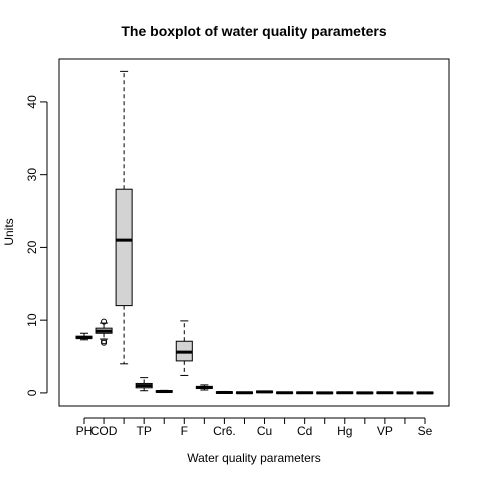 The image size is (480, 480). What do you see at coordinates (304, 431) in the screenshot?
I see `x-tick-label: Cd` at bounding box center [304, 431].